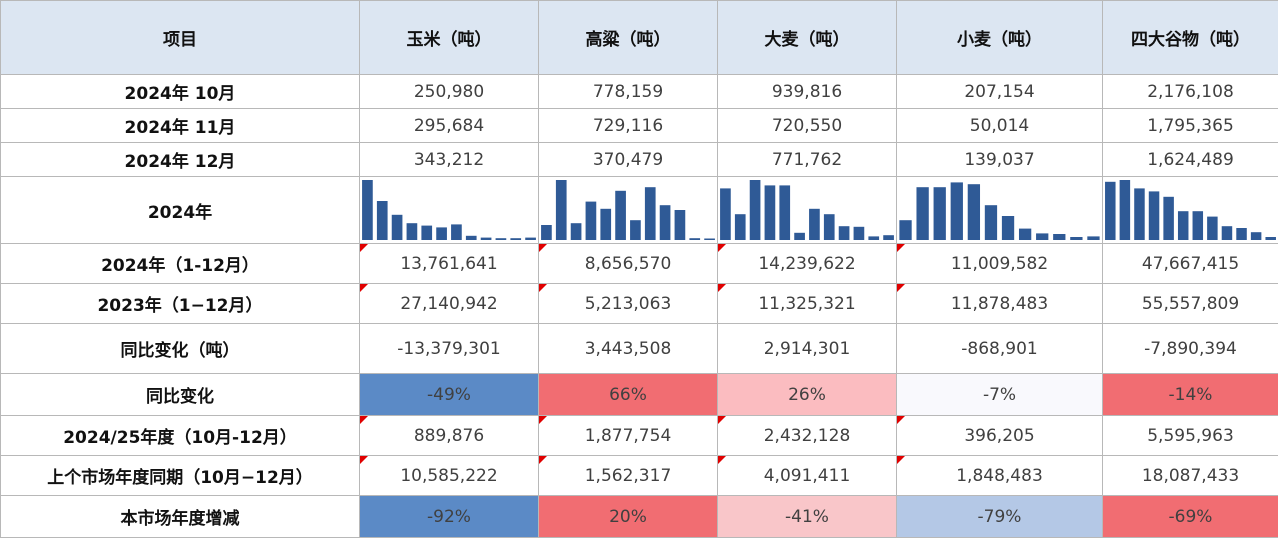 This screenshot has width=1278, height=538. Describe the element at coordinates (807, 348) in the screenshot. I see `table-cell: 2,914,301` at that location.